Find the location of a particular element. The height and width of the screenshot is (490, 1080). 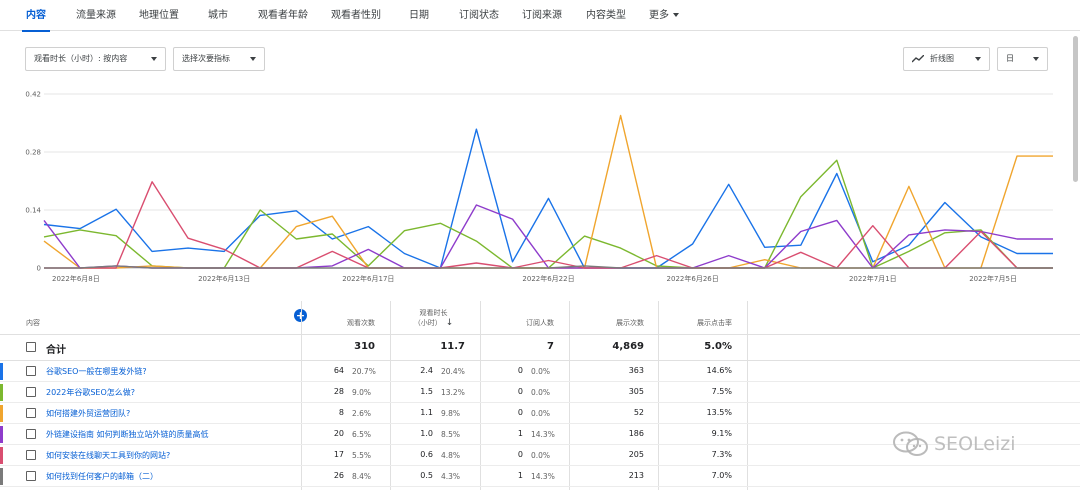

secondary-metric-dropdown: 选择次要指标 is located at coordinates (219, 59).